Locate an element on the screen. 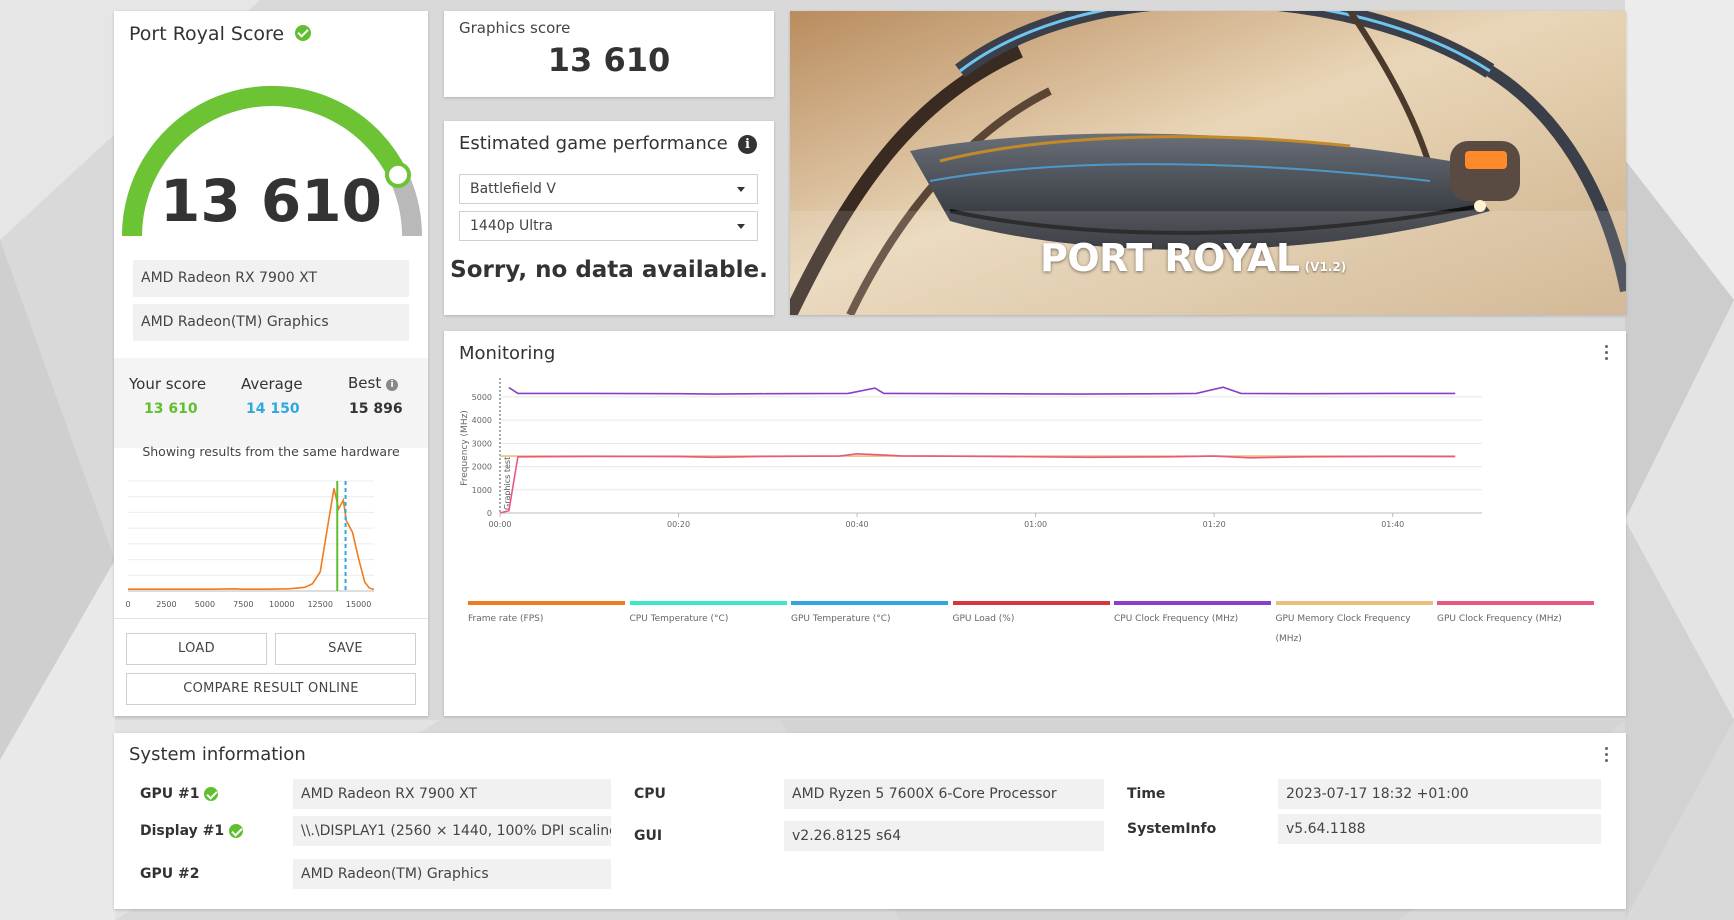 This screenshot has height=920, width=1734. load-button: LOAD is located at coordinates (196, 649).